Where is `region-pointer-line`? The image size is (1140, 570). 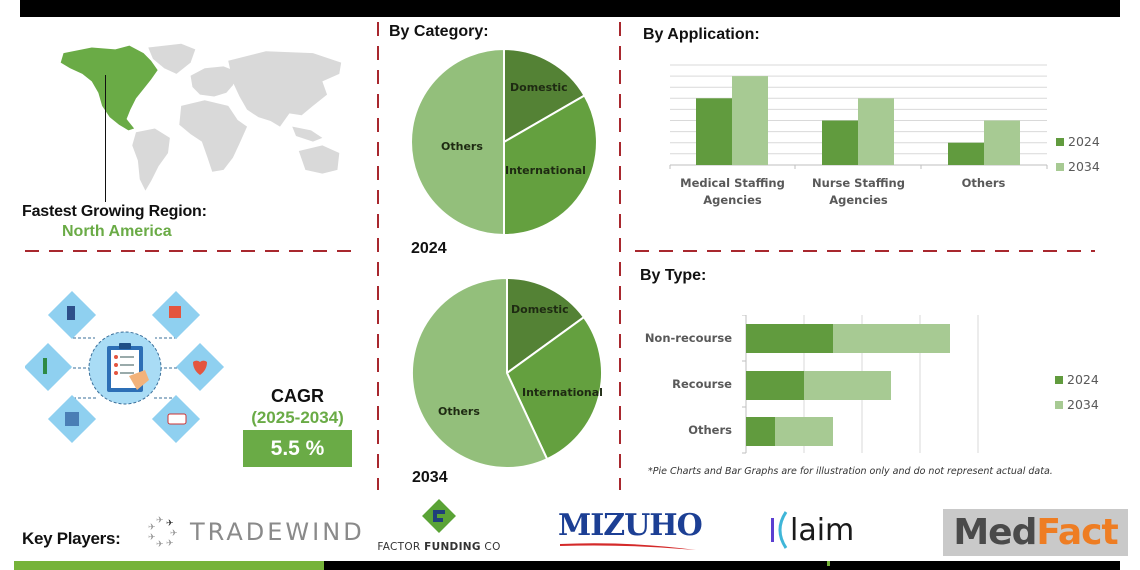
region-pointer-line is located at coordinates (105, 138).